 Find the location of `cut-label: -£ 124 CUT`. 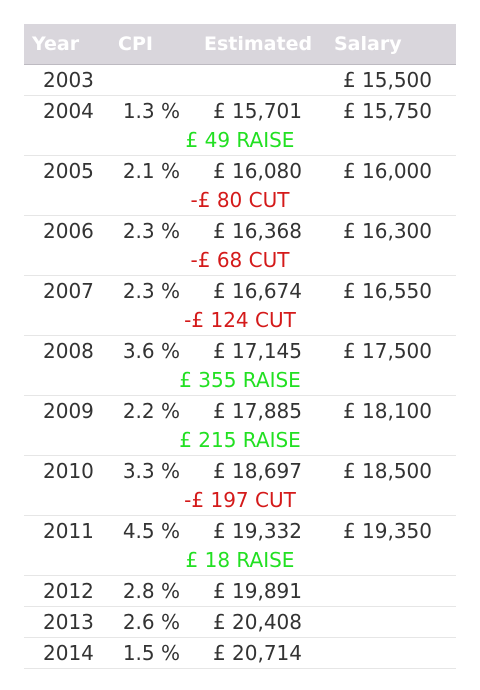

cut-label: -£ 124 CUT is located at coordinates (240, 320).